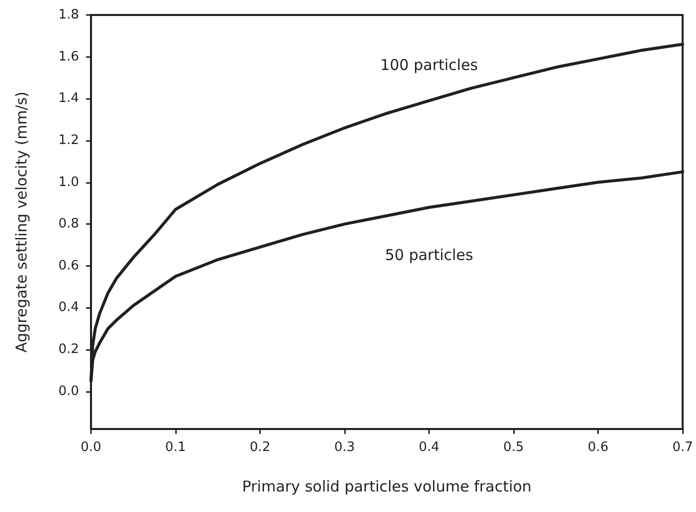 This screenshot has height=512, width=696. What do you see at coordinates (387, 487) in the screenshot?
I see `x-axis-title: Primary solid particles volume fraction` at bounding box center [387, 487].